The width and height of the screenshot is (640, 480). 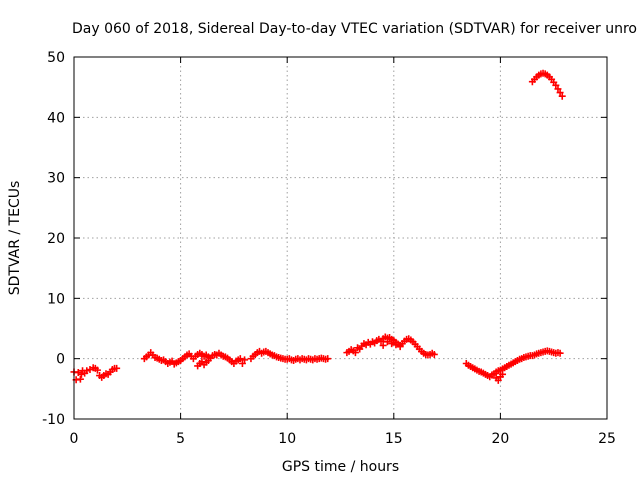 I want to click on y-tick-label: -10, so click(x=53, y=420).